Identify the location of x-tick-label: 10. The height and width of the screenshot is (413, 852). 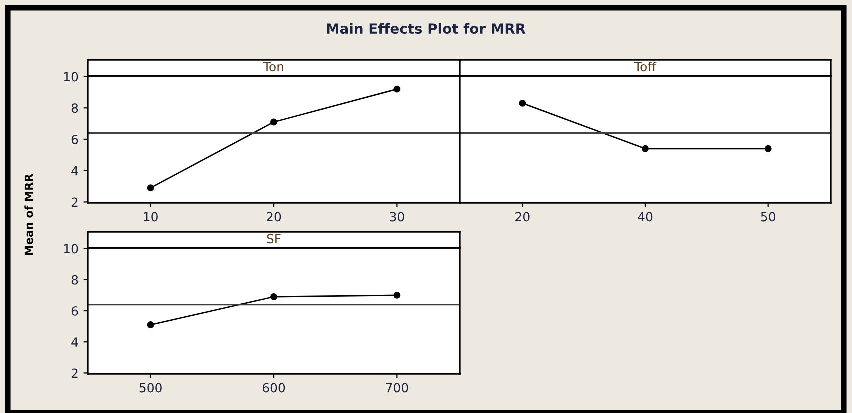
(151, 217).